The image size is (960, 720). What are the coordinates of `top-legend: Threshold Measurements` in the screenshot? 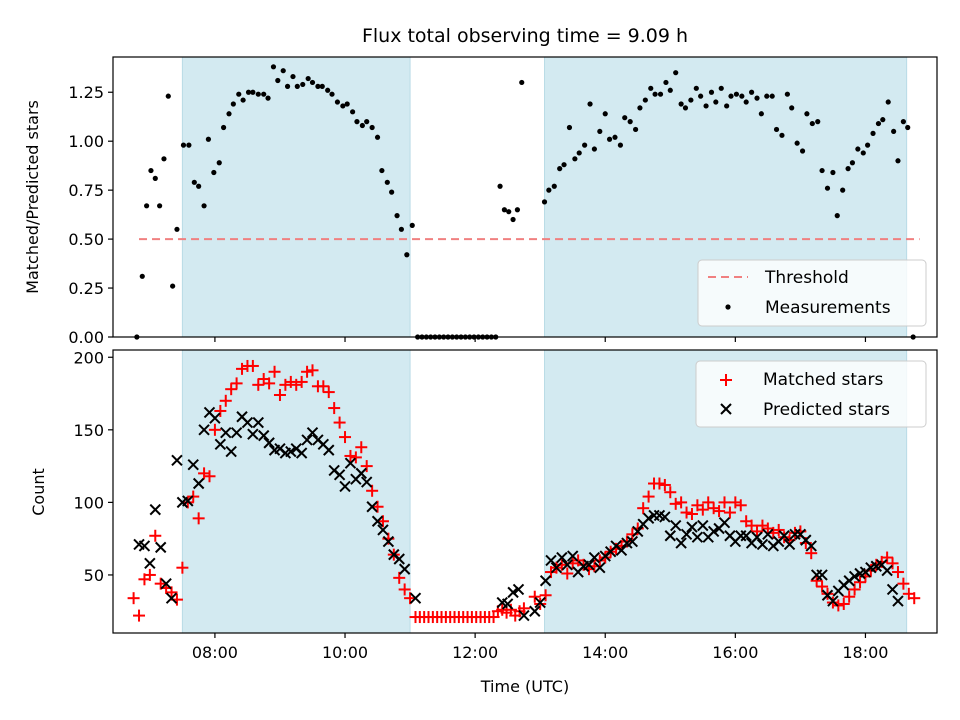 It's located at (812, 293).